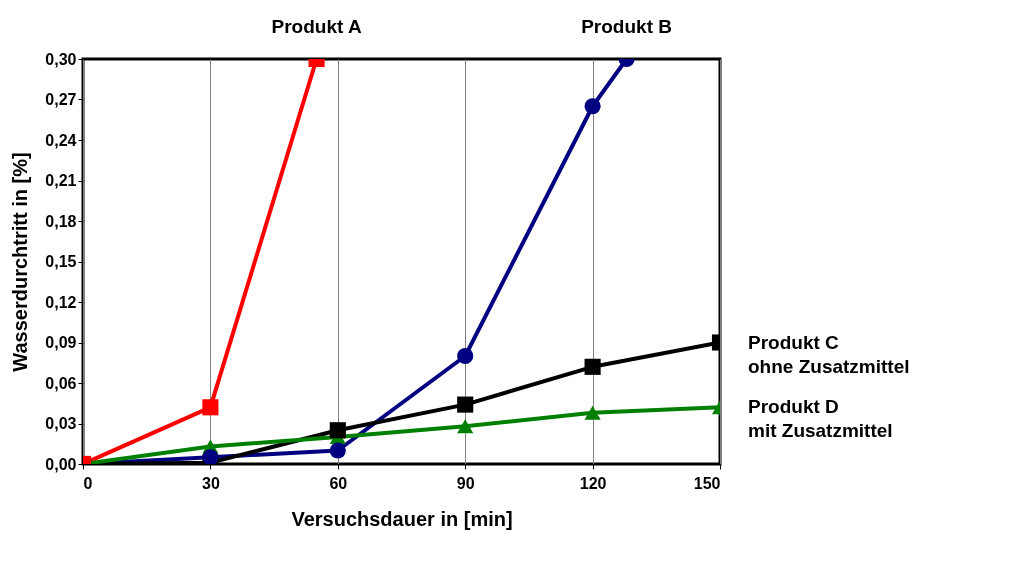 The width and height of the screenshot is (1010, 562). I want to click on x-tick-label: 30, so click(211, 483).